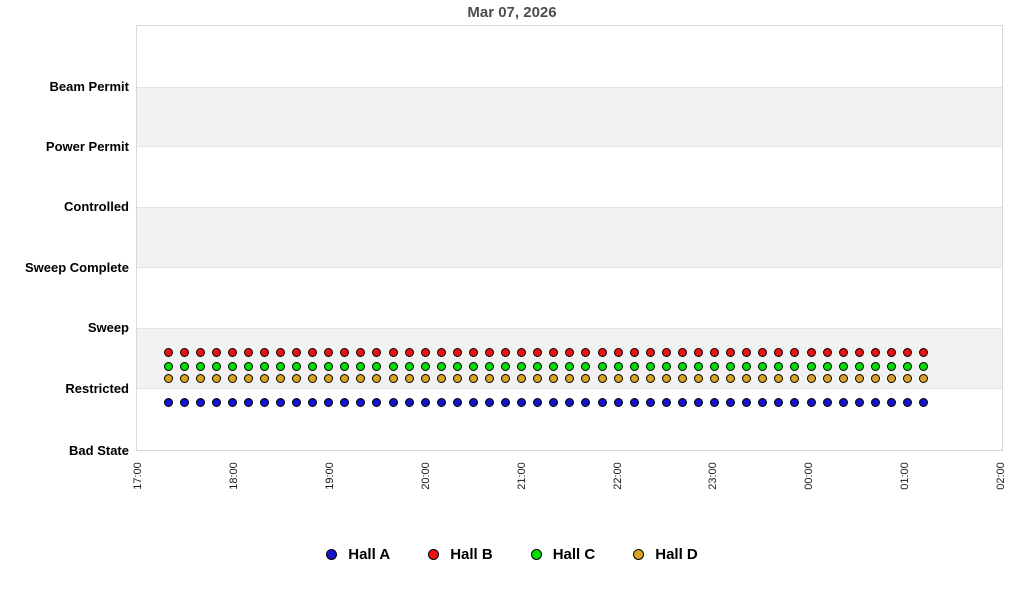 The image size is (1024, 600). What do you see at coordinates (87, 146) in the screenshot?
I see `y-axis-label: Power Permit` at bounding box center [87, 146].